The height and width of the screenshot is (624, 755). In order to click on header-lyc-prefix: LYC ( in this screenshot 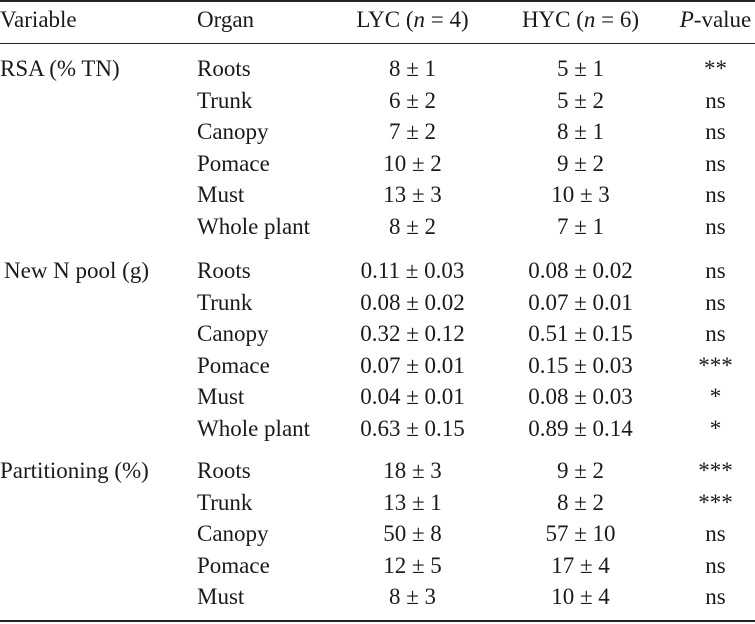, I will do `click(385, 19)`.